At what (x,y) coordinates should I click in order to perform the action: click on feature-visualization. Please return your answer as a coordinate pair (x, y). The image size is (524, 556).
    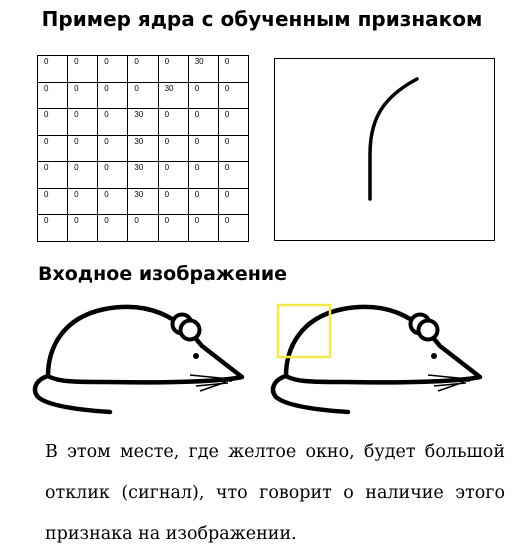
    Looking at the image, I should click on (384, 149).